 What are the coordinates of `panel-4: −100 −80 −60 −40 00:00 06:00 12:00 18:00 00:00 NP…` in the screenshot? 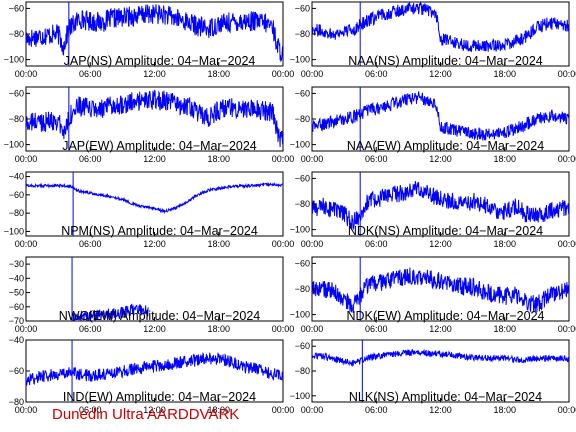 It's located at (149, 210).